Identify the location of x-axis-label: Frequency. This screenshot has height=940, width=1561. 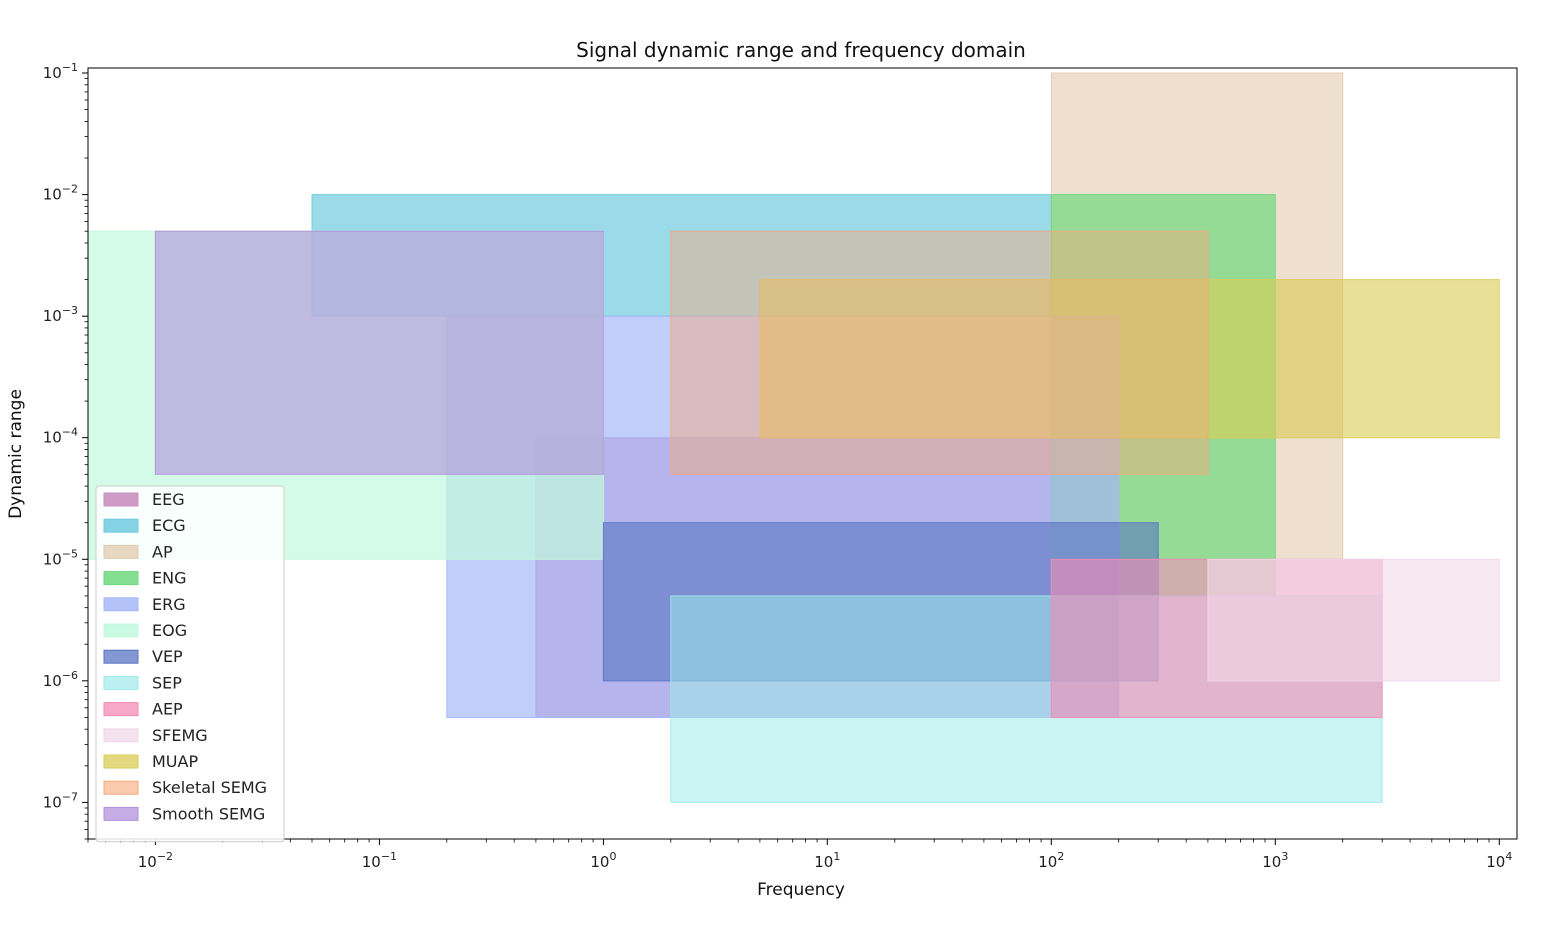
(801, 890).